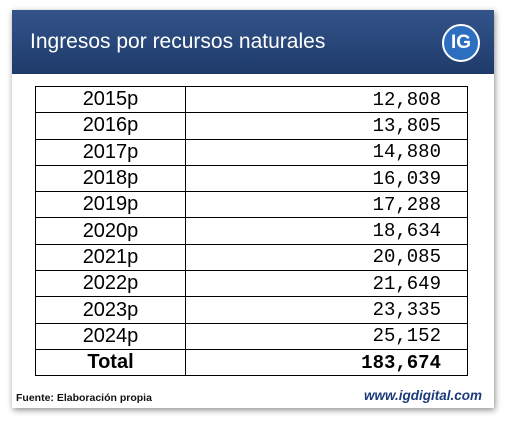 This screenshot has width=507, height=421. What do you see at coordinates (110, 310) in the screenshot?
I see `year-cell: 2023p` at bounding box center [110, 310].